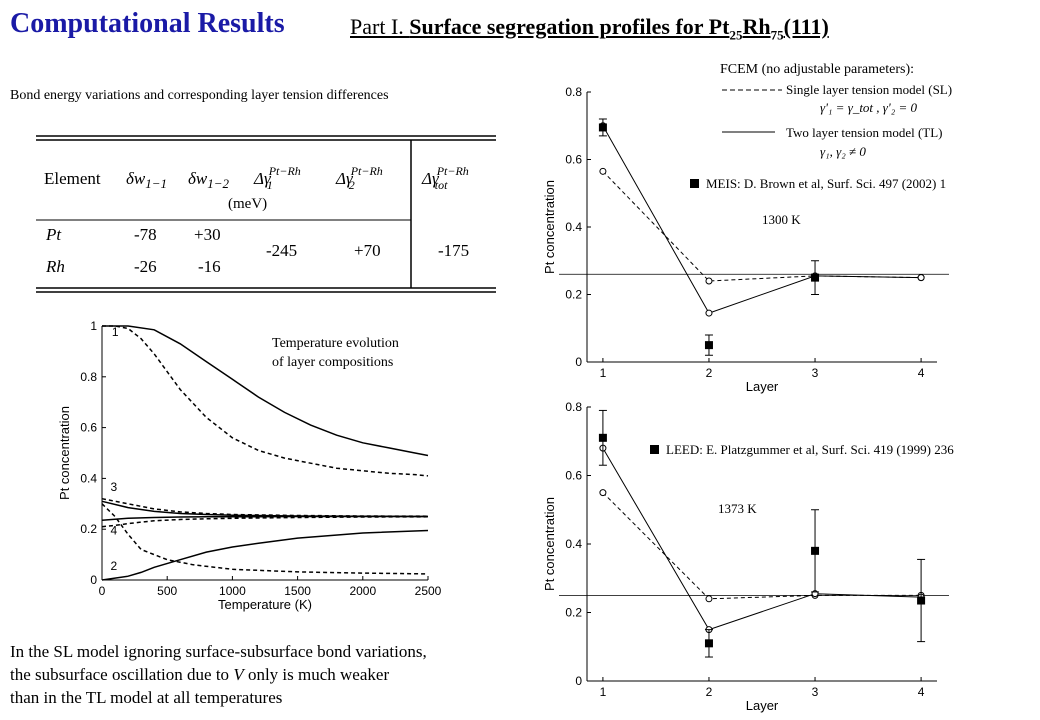  Describe the element at coordinates (93, 326) in the screenshot. I see `y-tick-label: 1` at that location.